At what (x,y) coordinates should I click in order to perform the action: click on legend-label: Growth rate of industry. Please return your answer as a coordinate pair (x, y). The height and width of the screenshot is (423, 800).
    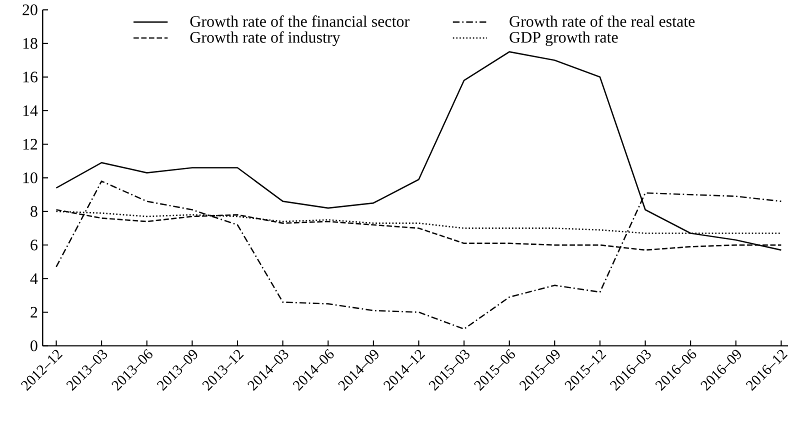
    Looking at the image, I should click on (265, 38).